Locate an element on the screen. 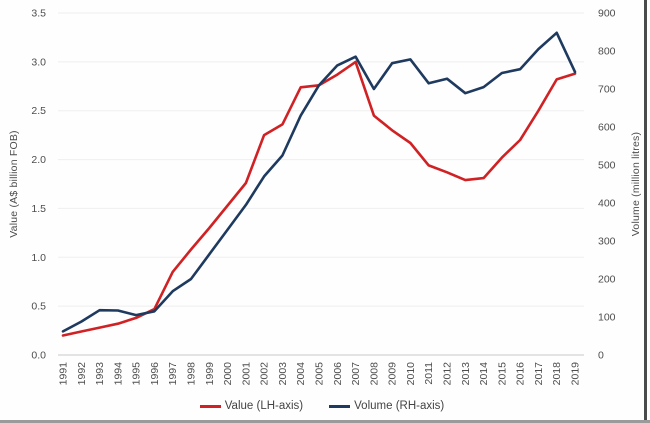 This screenshot has height=423, width=650. x-axis-tick-label: 2002 is located at coordinates (265, 374).